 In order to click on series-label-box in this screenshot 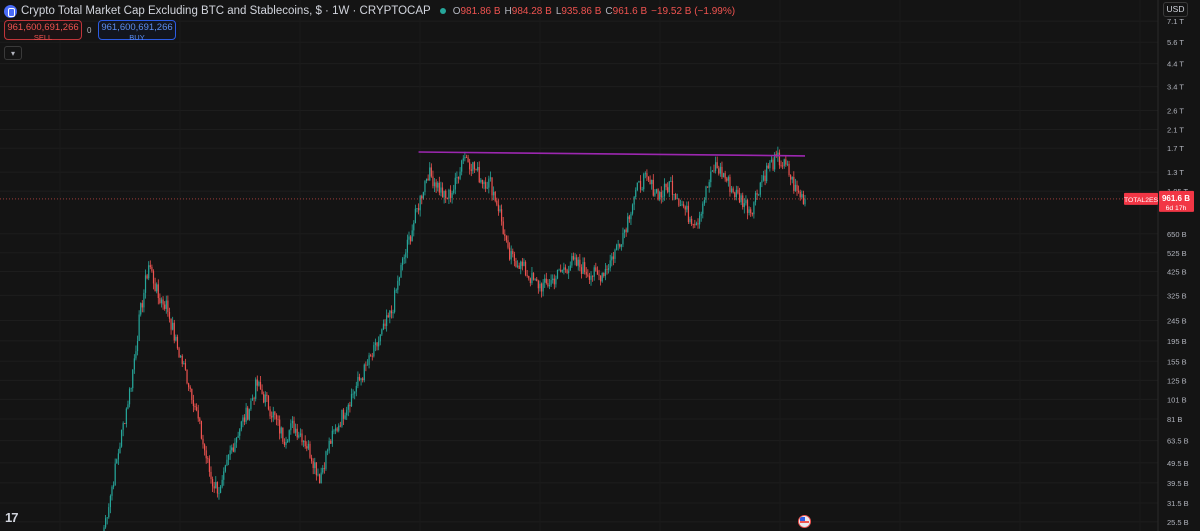, I will do `click(1141, 198)`.